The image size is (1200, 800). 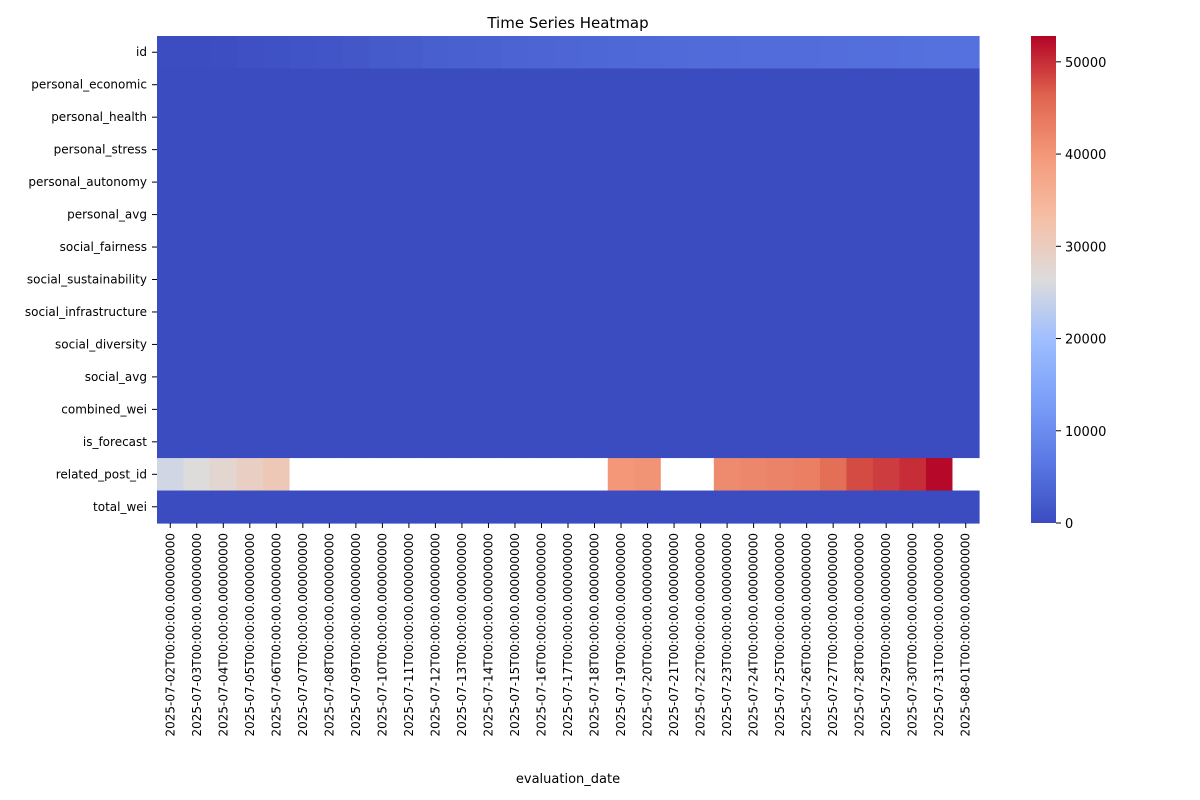 What do you see at coordinates (568, 635) in the screenshot?
I see `column-label: 2025-07-17T00:00:00.000000000` at bounding box center [568, 635].